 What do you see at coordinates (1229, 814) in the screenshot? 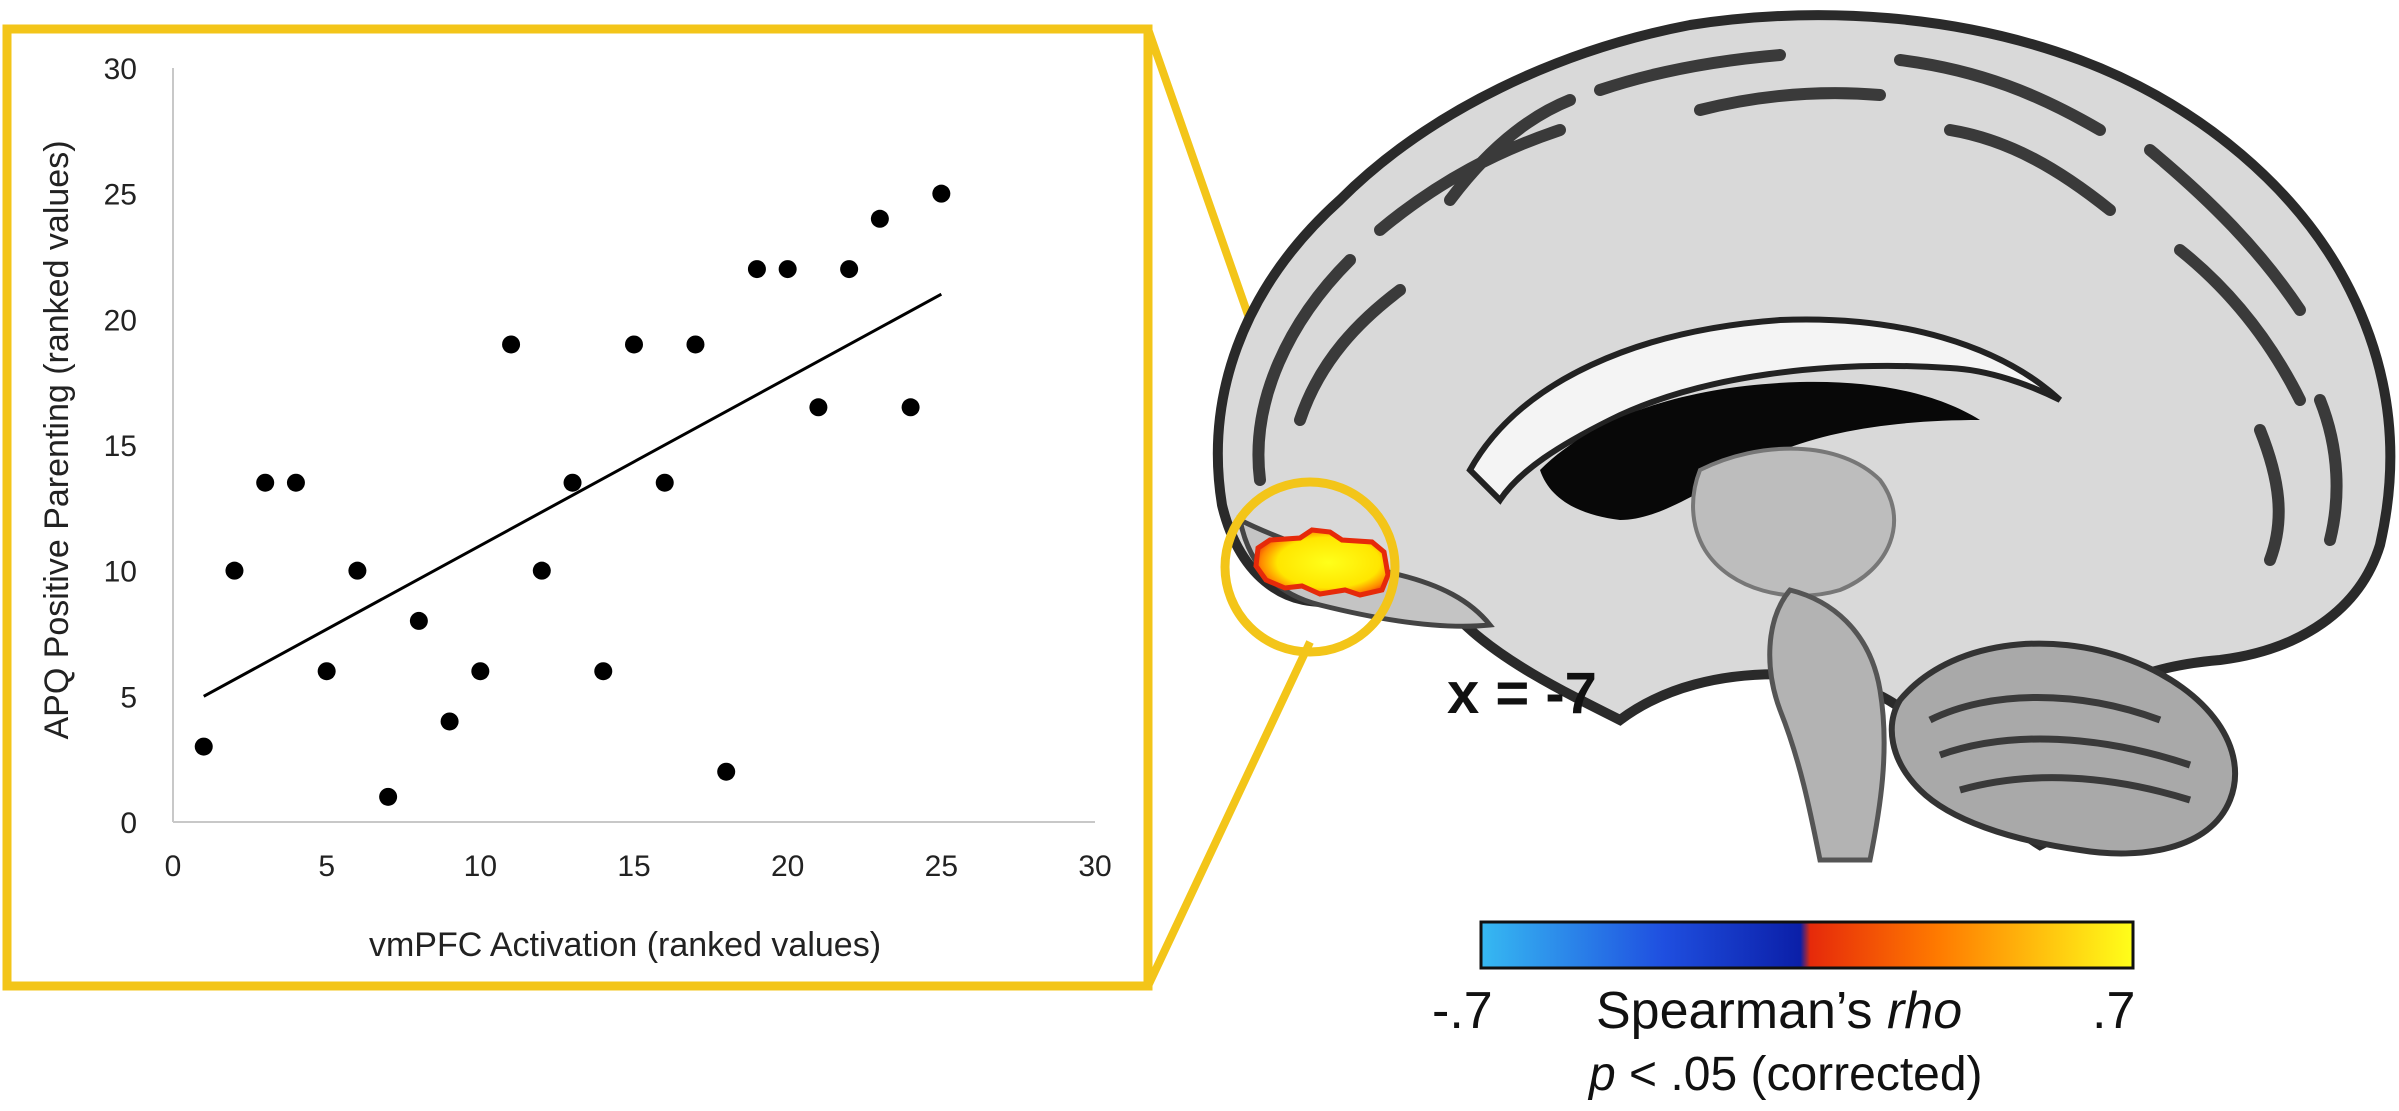
I see `connector-line-bottom` at bounding box center [1229, 814].